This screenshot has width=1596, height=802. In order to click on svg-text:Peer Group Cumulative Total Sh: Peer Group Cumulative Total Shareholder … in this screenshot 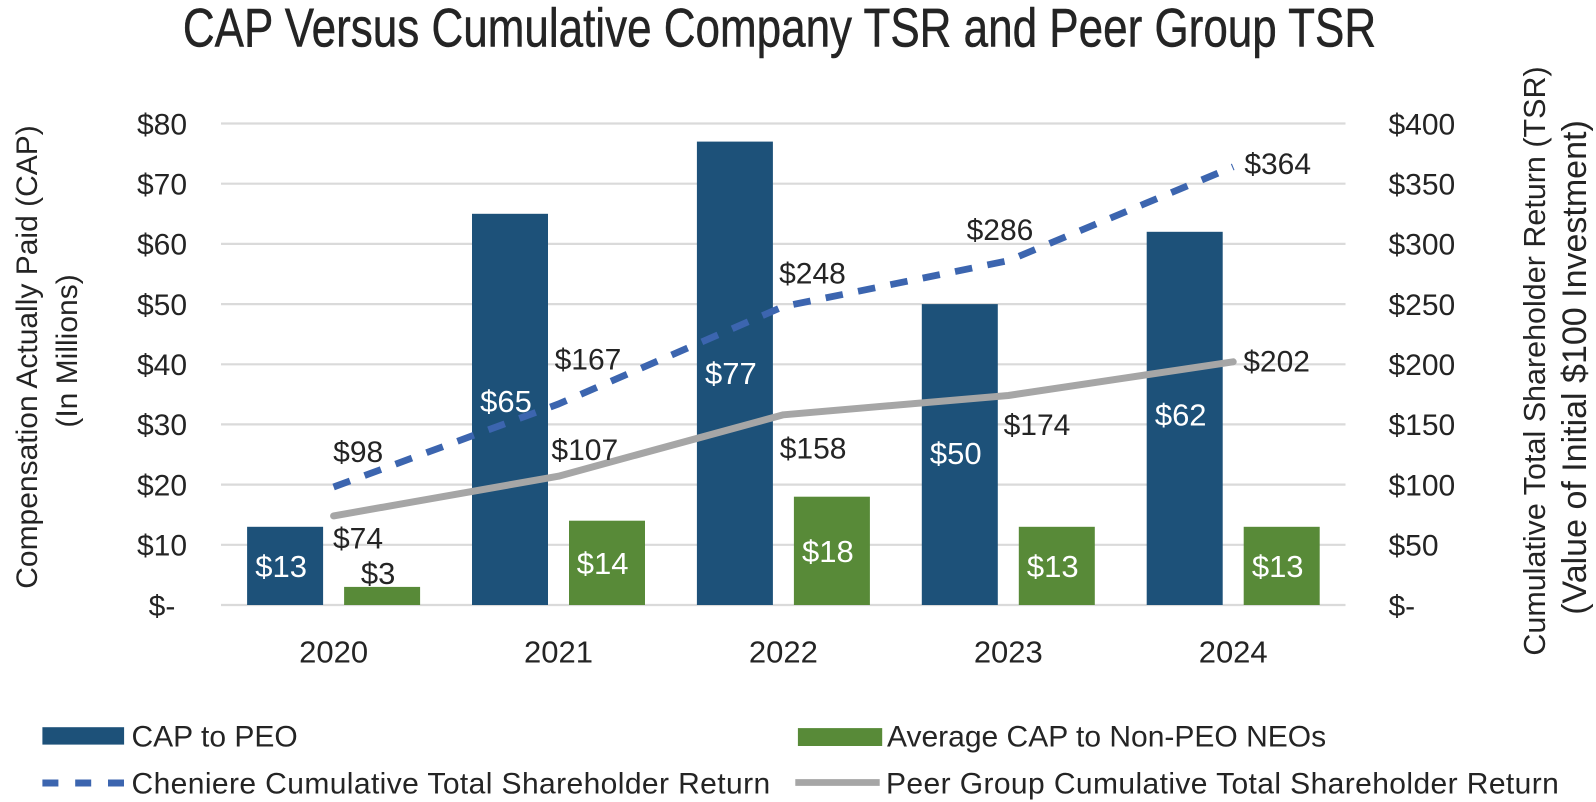, I will do `click(1222, 784)`.